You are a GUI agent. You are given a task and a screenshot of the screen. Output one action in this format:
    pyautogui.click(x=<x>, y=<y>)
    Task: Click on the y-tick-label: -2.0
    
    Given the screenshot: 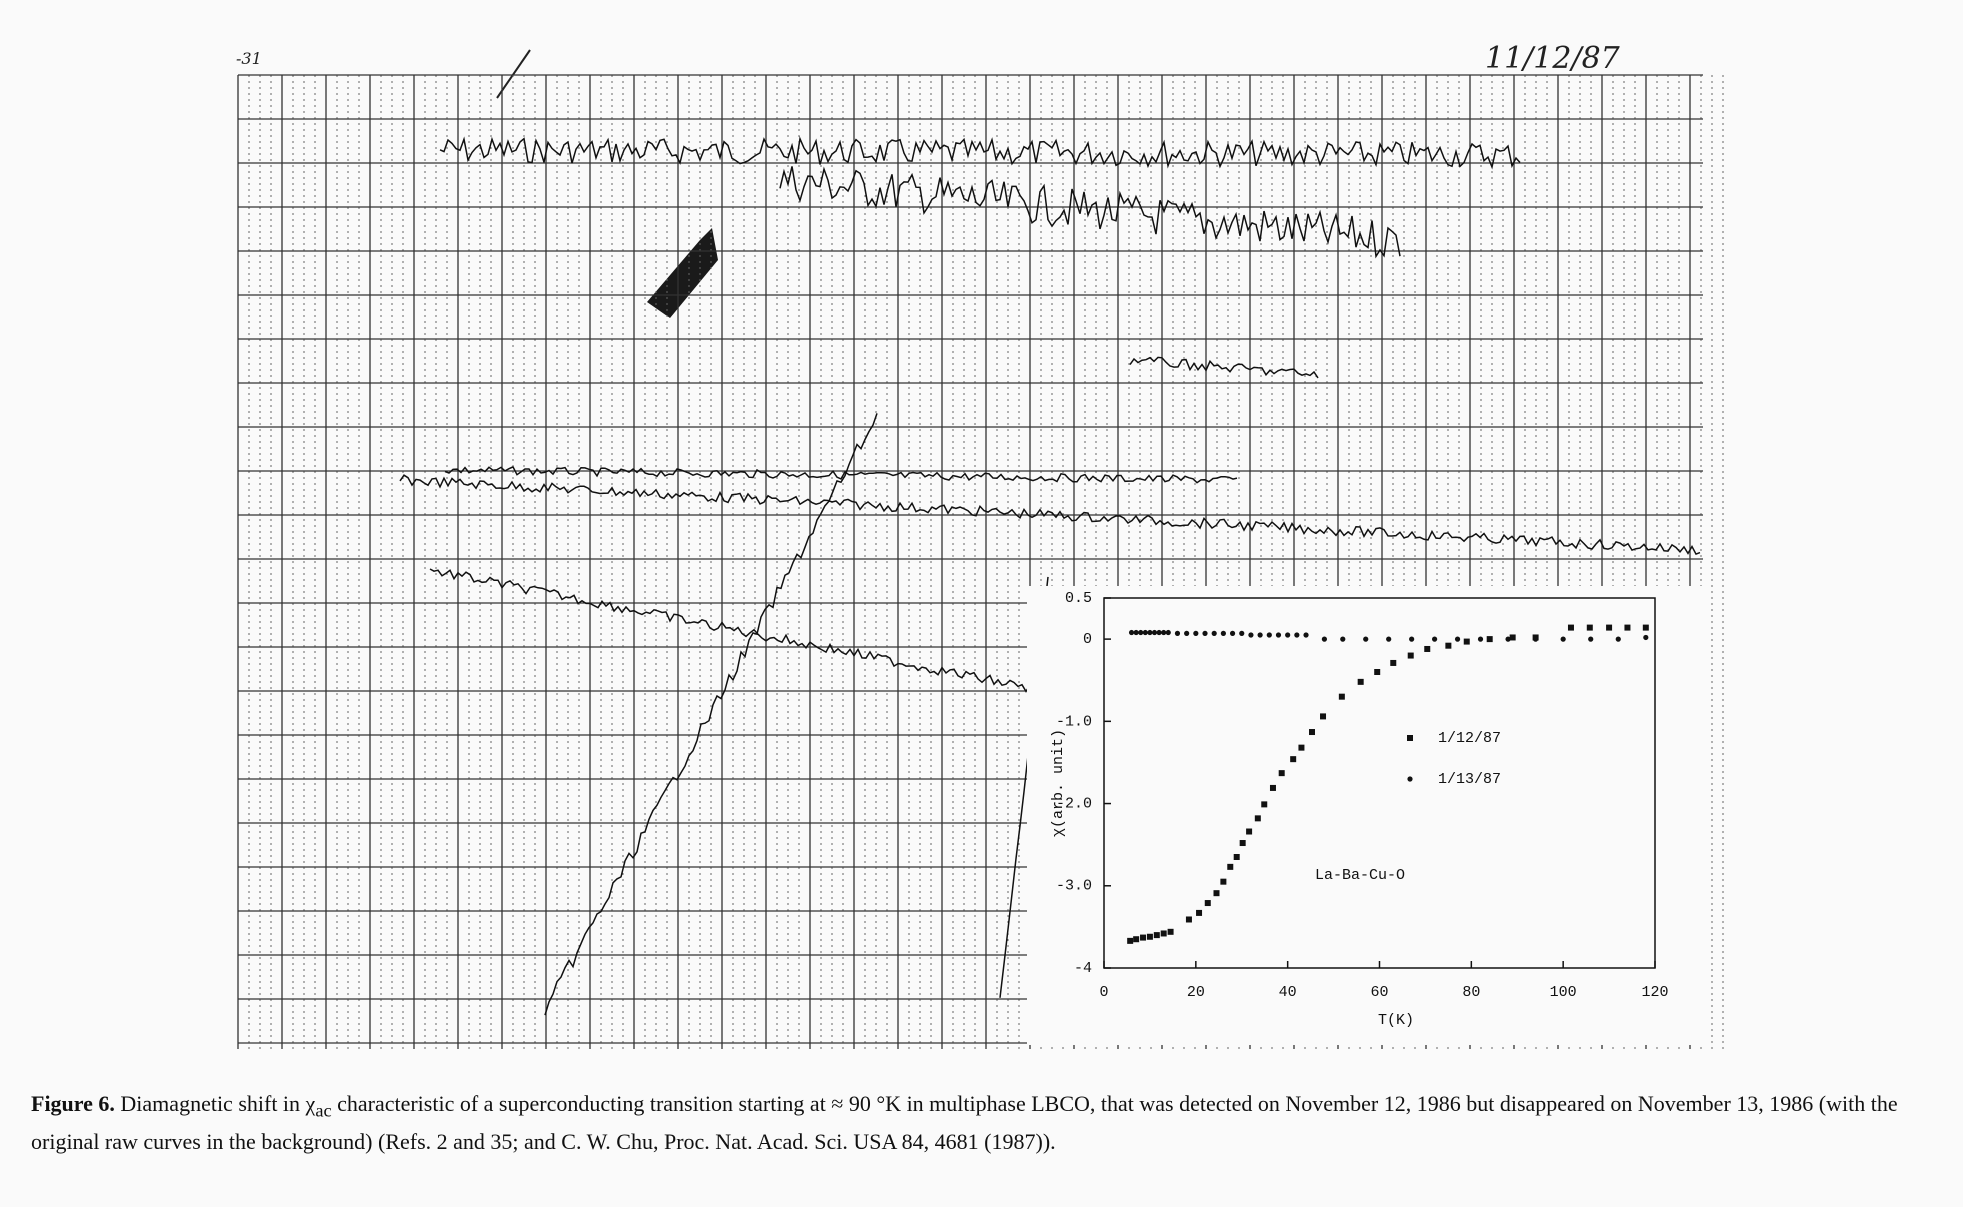 What is the action you would take?
    pyautogui.click(x=1074, y=804)
    